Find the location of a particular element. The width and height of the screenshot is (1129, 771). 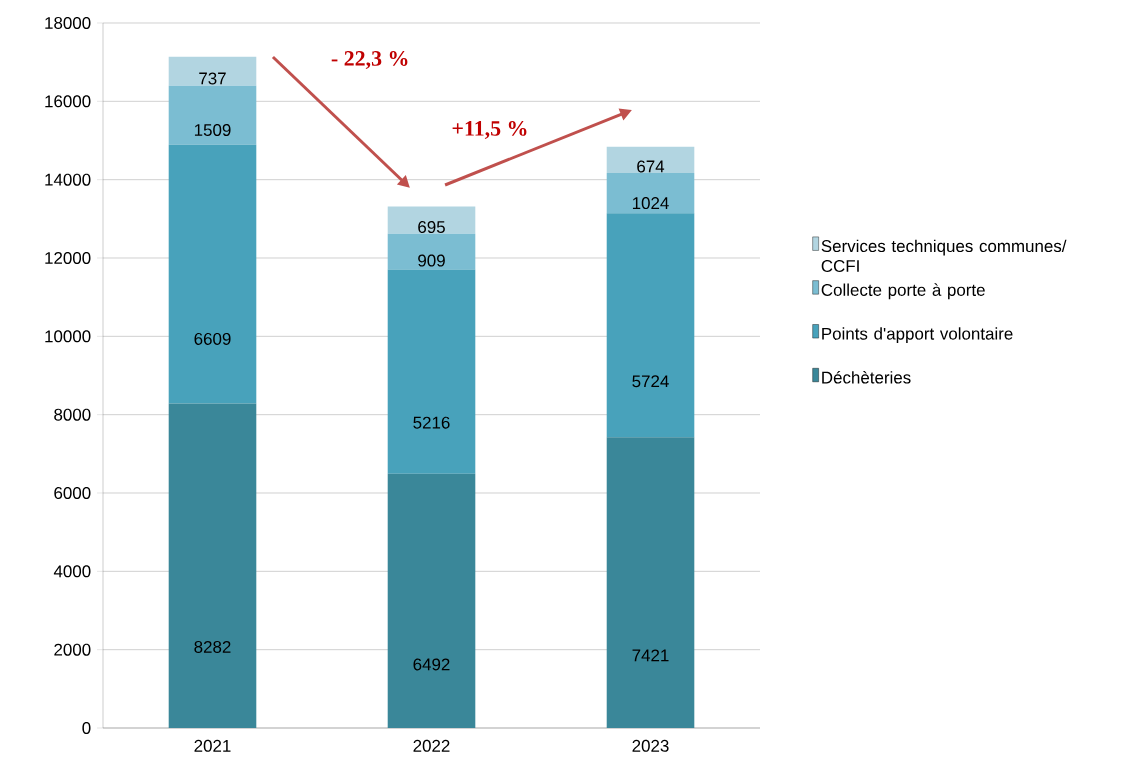

y-tick-label: 2000 is located at coordinates (72, 649).